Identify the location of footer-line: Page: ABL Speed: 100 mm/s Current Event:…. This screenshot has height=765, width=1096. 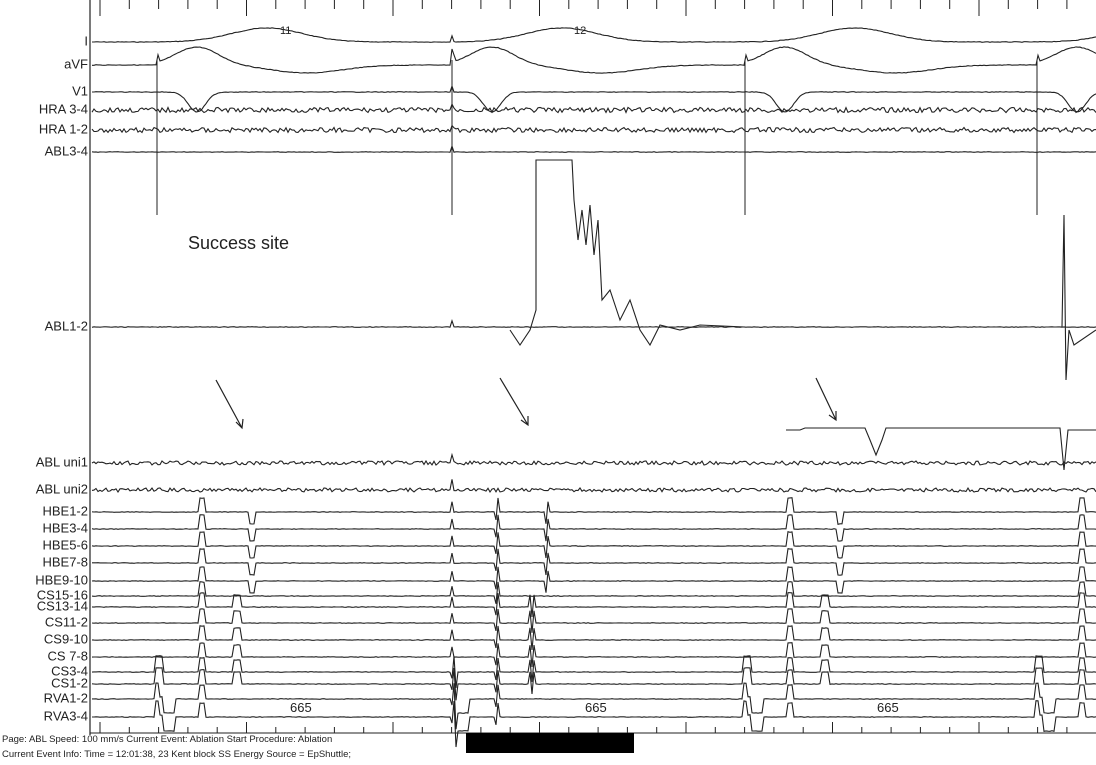
(167, 739).